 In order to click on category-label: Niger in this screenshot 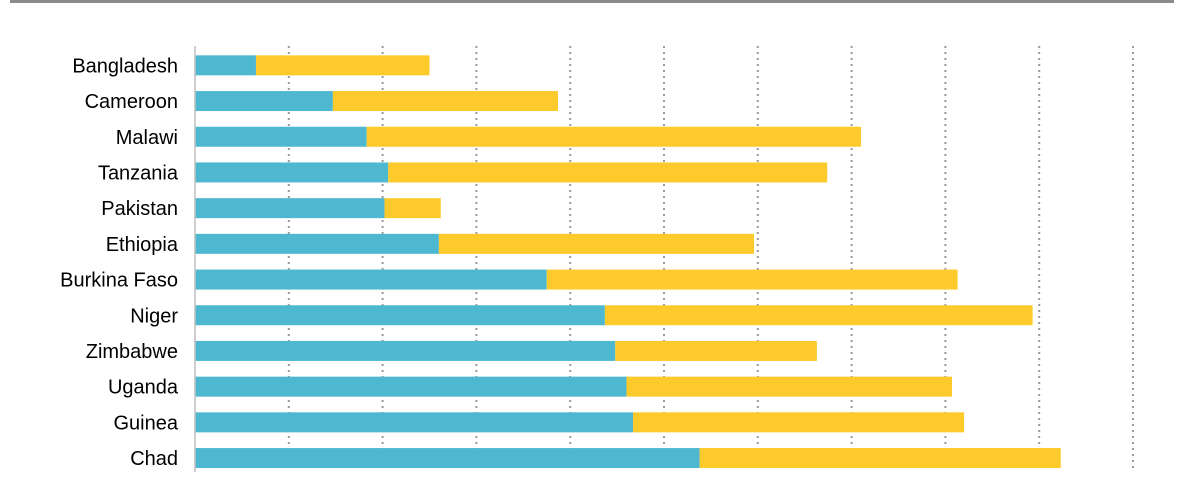, I will do `click(154, 316)`.